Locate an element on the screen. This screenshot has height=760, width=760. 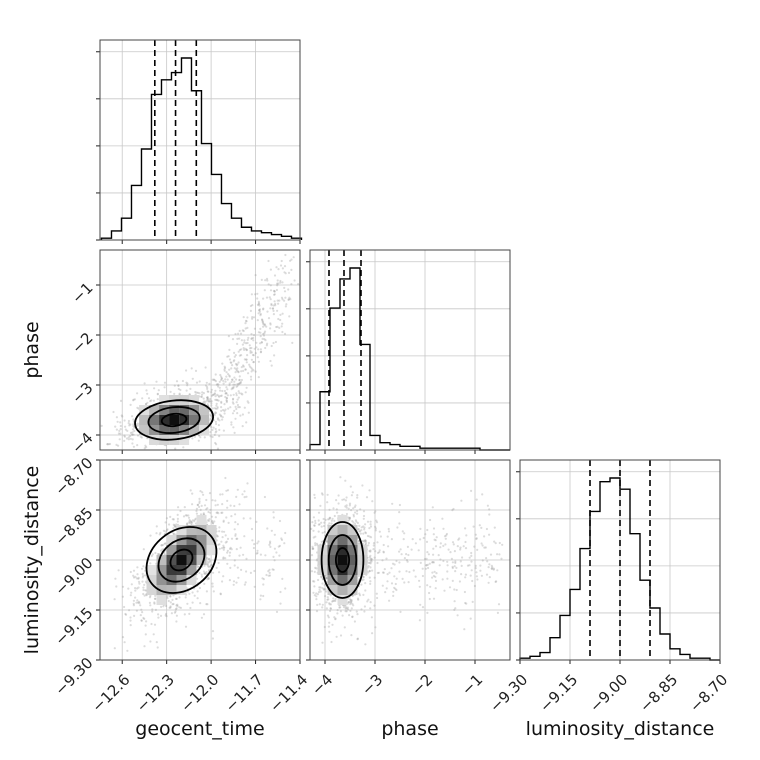
x-tick-label: −12.6 is located at coordinates (110, 693).